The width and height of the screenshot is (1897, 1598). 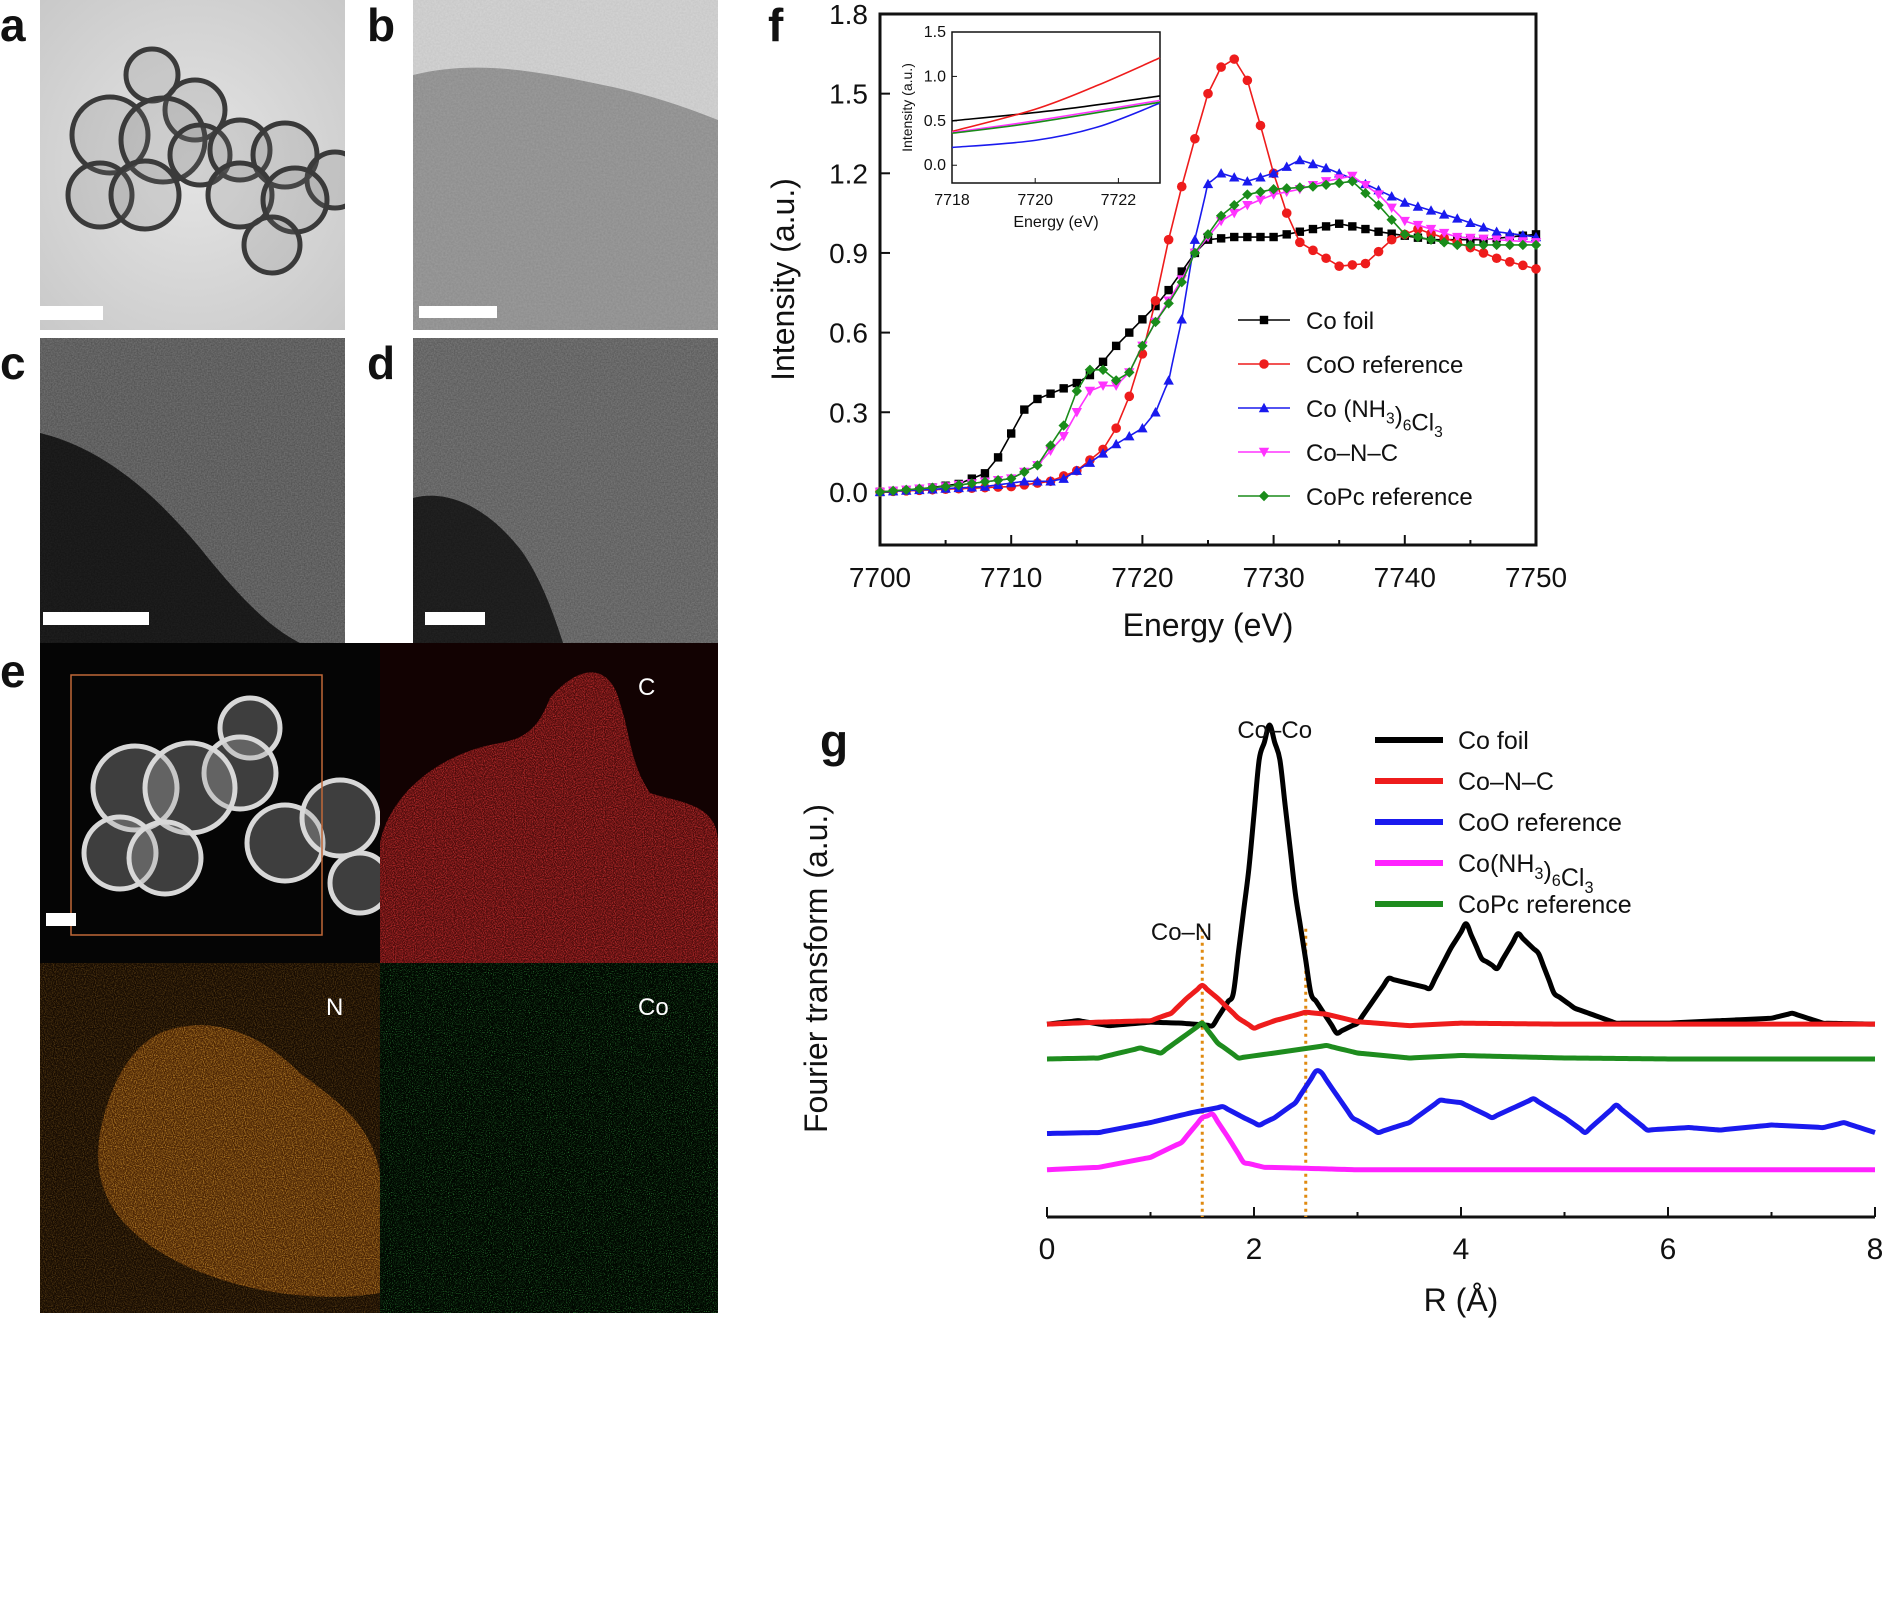 I want to click on x-tick-label: 7740, so click(x=1405, y=577).